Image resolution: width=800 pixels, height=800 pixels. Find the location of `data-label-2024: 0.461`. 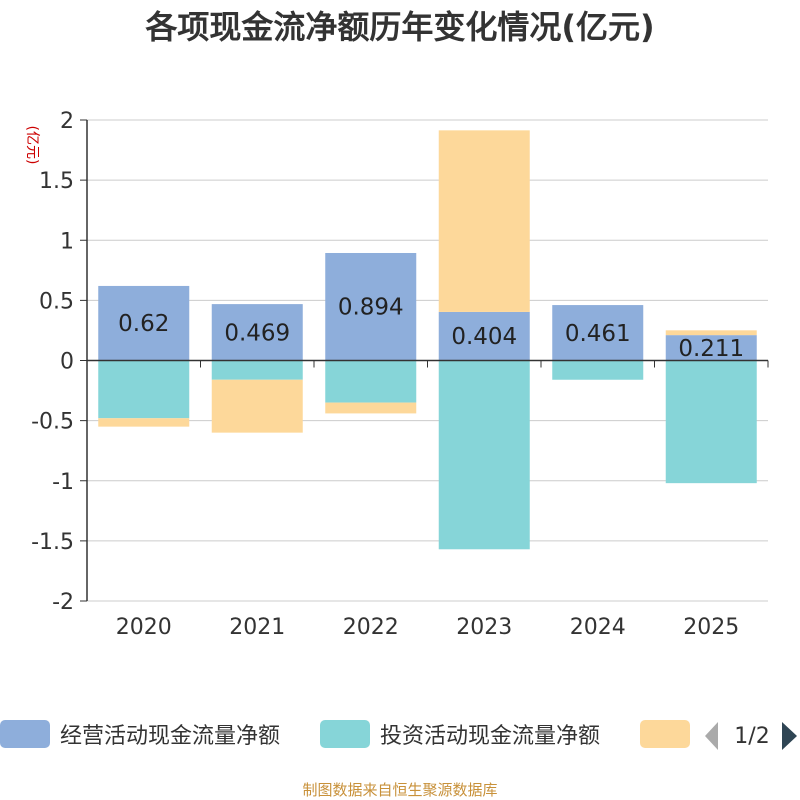

data-label-2024: 0.461 is located at coordinates (598, 334).